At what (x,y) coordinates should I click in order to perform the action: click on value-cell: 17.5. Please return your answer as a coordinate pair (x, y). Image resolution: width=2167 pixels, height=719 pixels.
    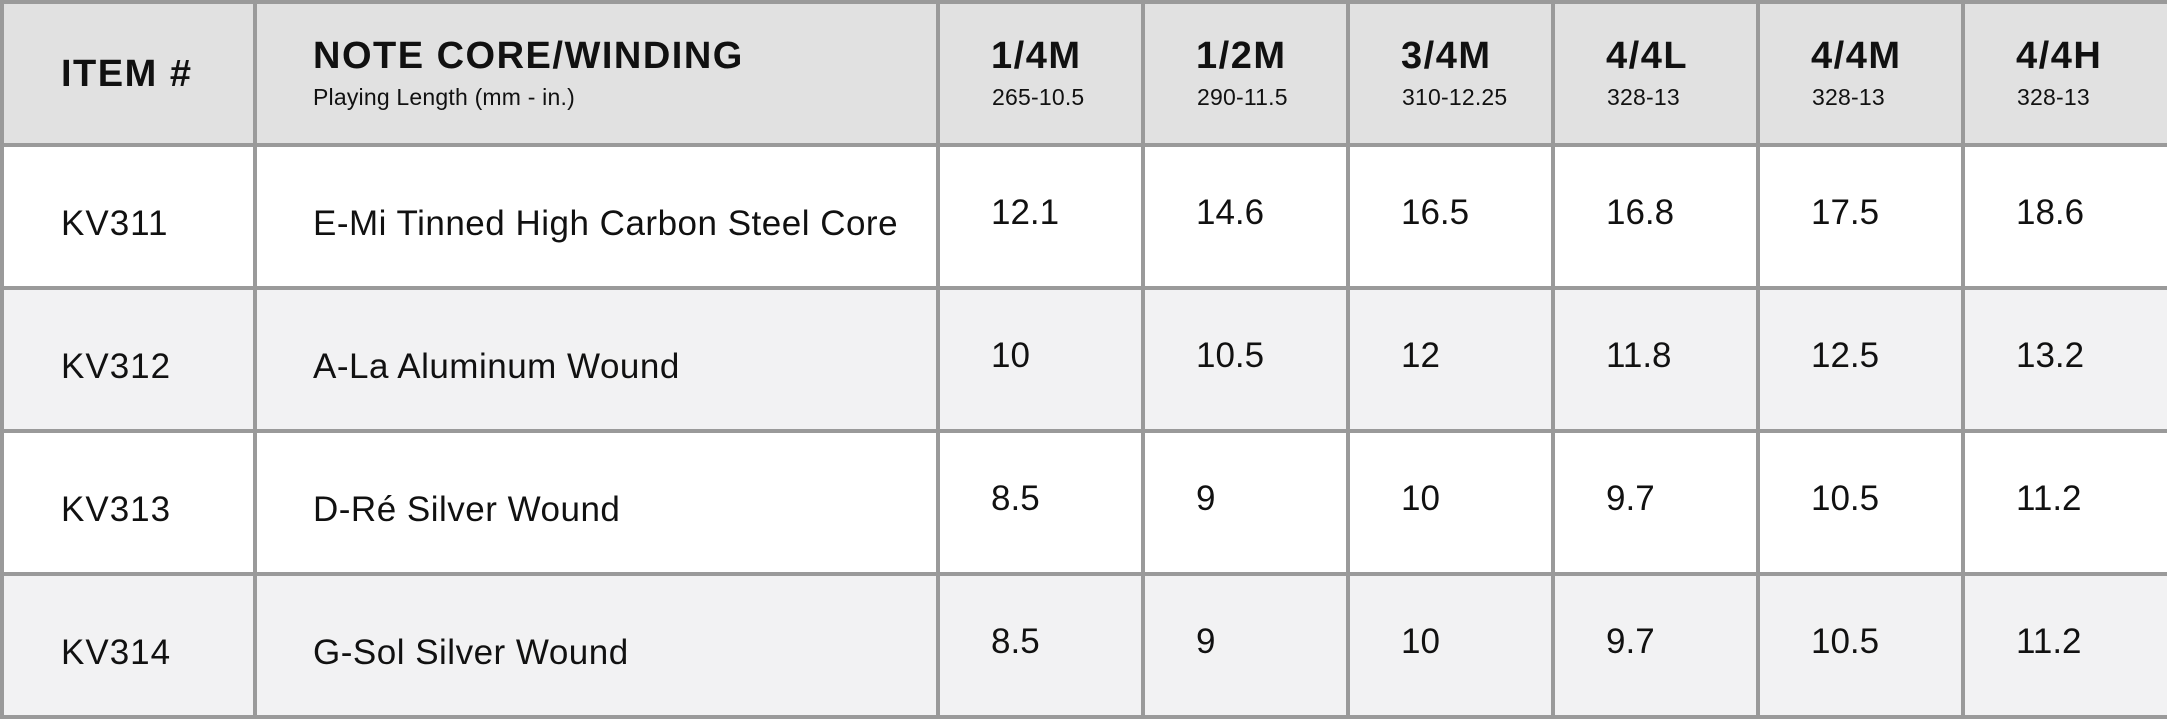
    Looking at the image, I should click on (1860, 216).